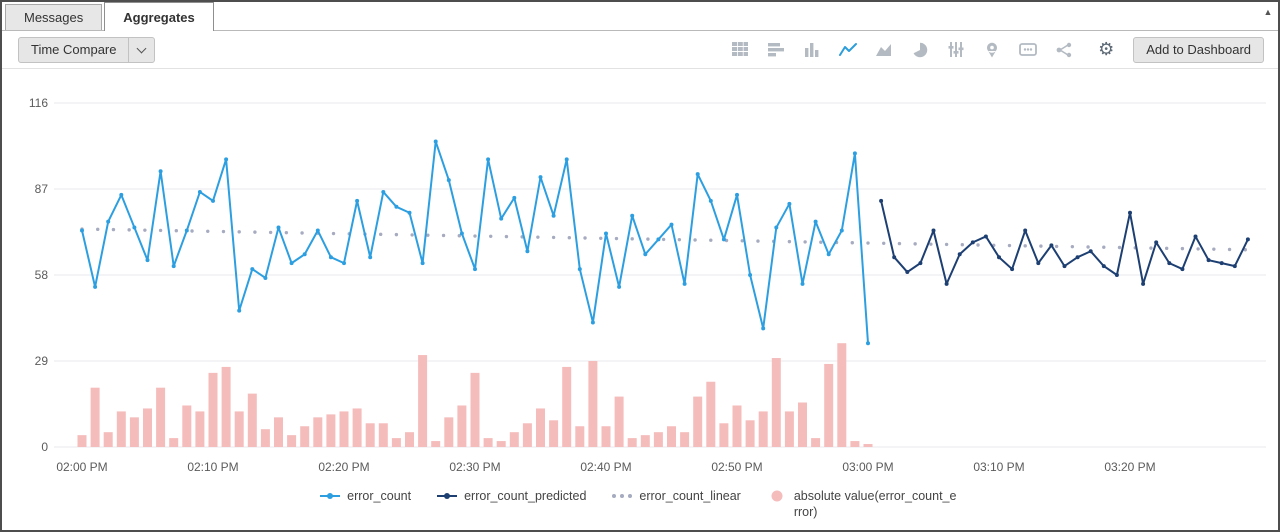  I want to click on svg-text: 02:50 PM, so click(736, 467).